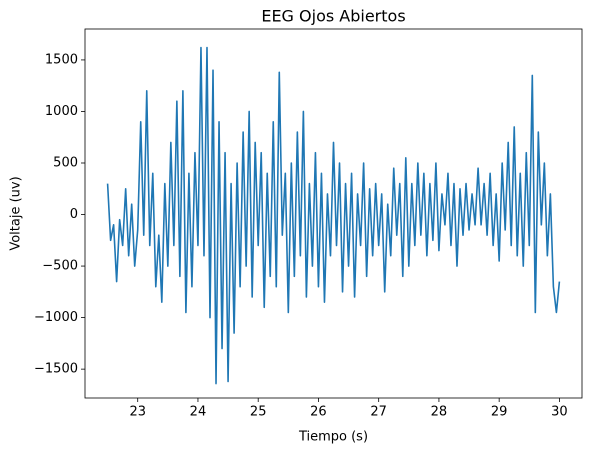  What do you see at coordinates (65, 162) in the screenshot?
I see `y-tick-label: 500` at bounding box center [65, 162].